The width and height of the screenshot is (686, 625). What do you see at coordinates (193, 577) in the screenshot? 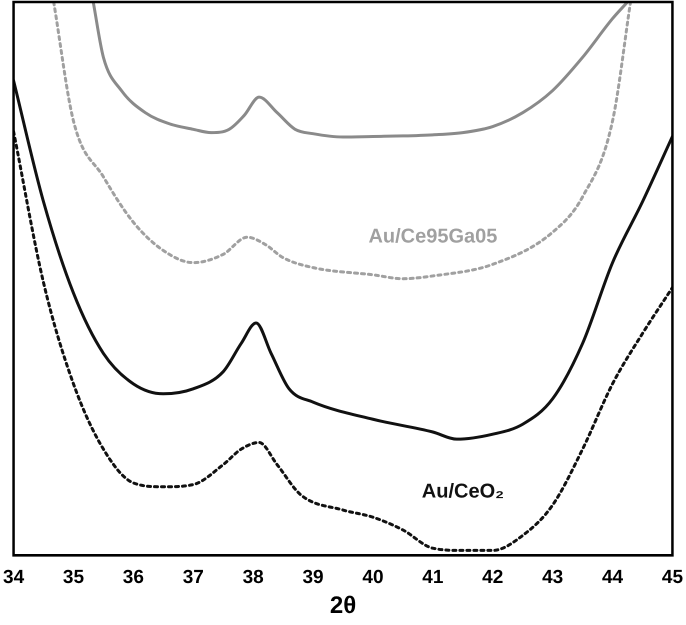
I see `x-tick-label: 37` at bounding box center [193, 577].